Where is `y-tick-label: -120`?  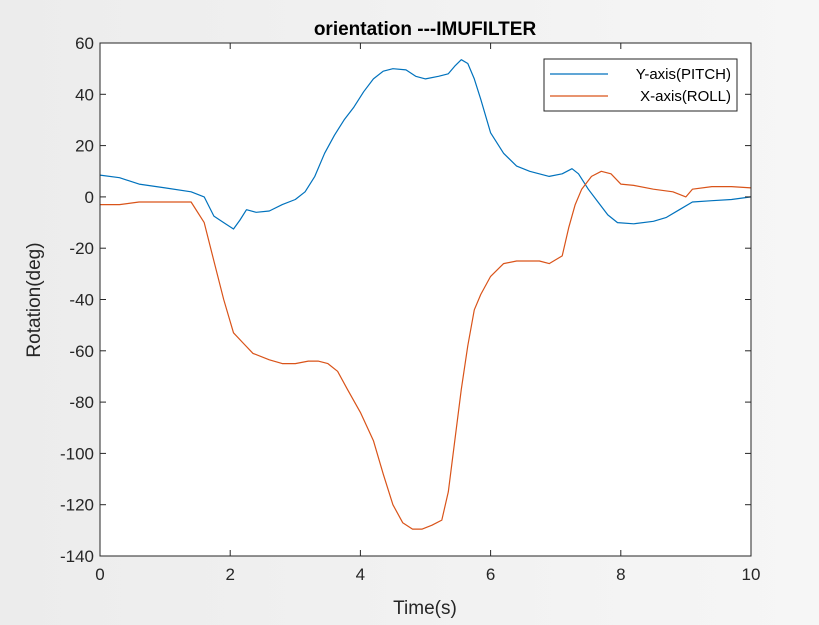
y-tick-label: -120 is located at coordinates (77, 505).